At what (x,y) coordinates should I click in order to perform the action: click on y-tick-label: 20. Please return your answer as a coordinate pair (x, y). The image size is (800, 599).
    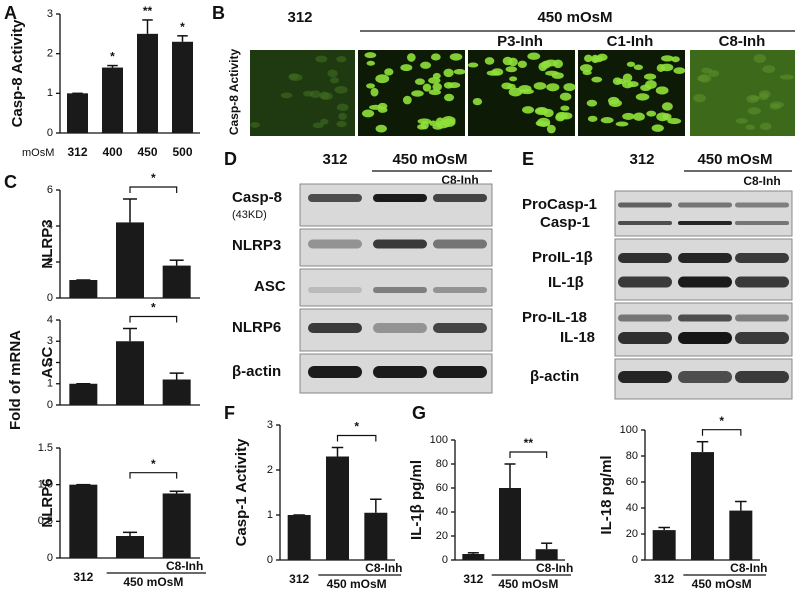
    Looking at the image, I should click on (632, 534).